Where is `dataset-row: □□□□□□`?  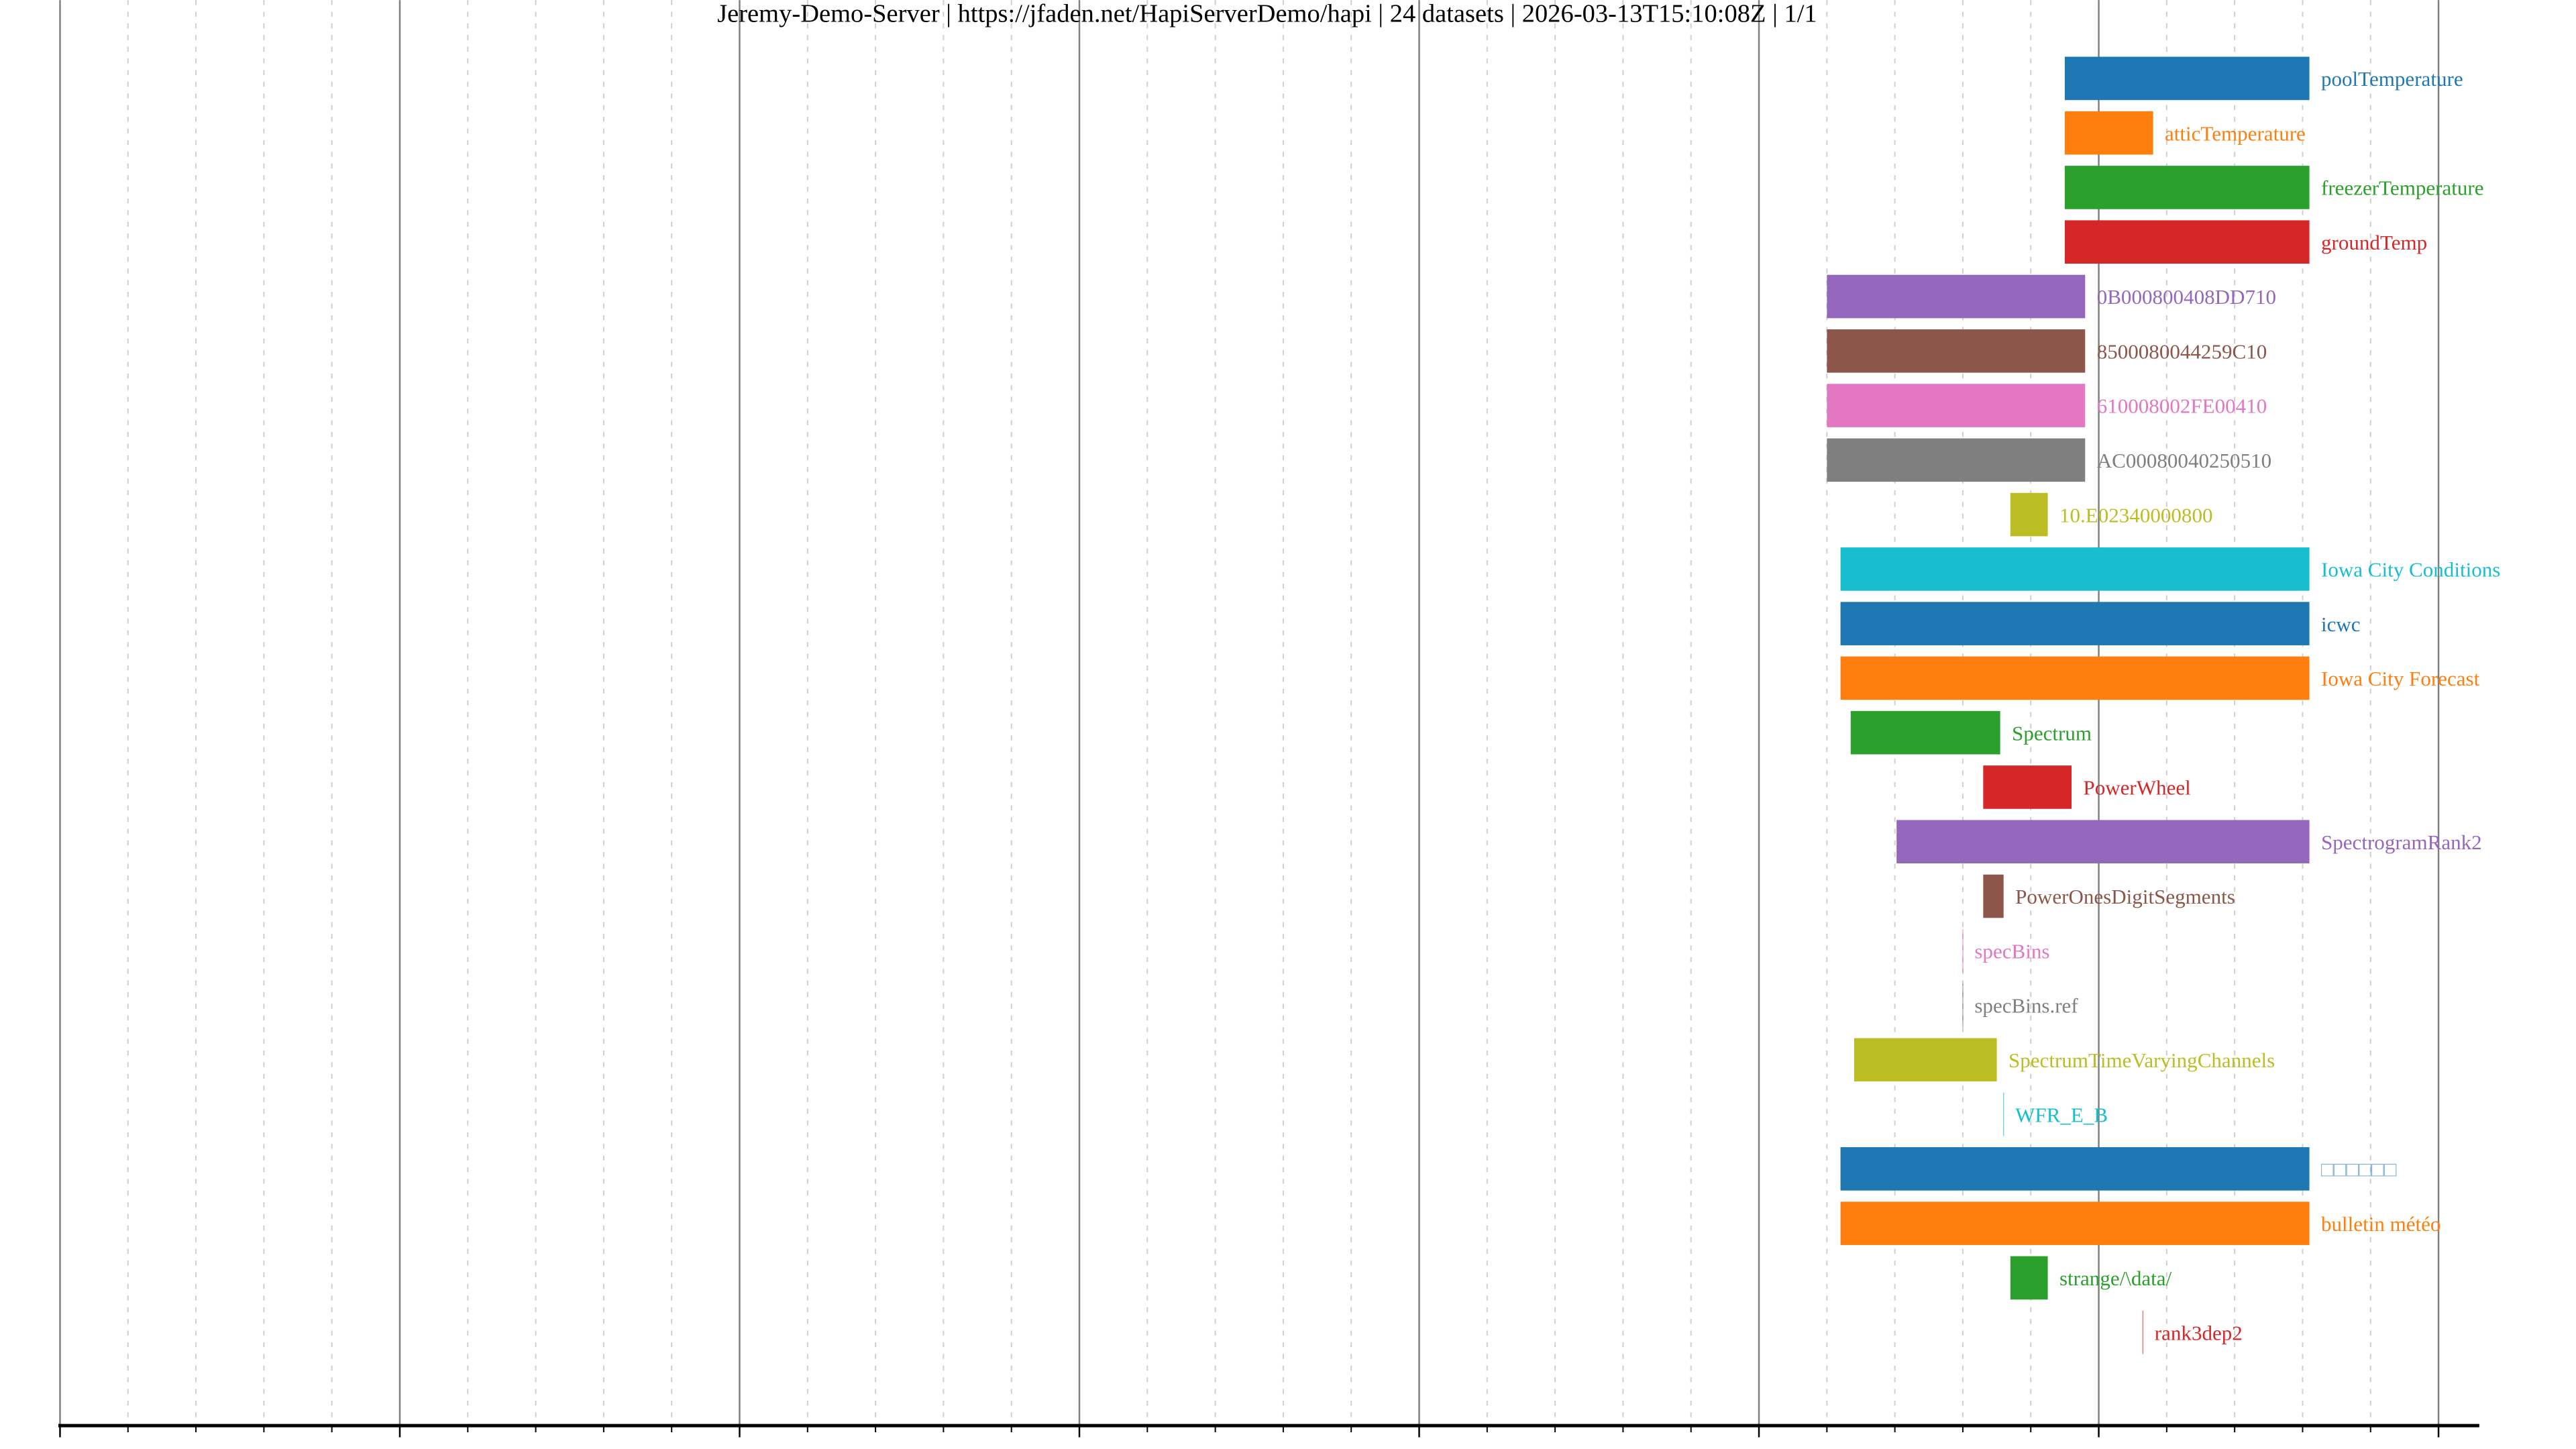 dataset-row: □□□□□□ is located at coordinates (2118, 1169).